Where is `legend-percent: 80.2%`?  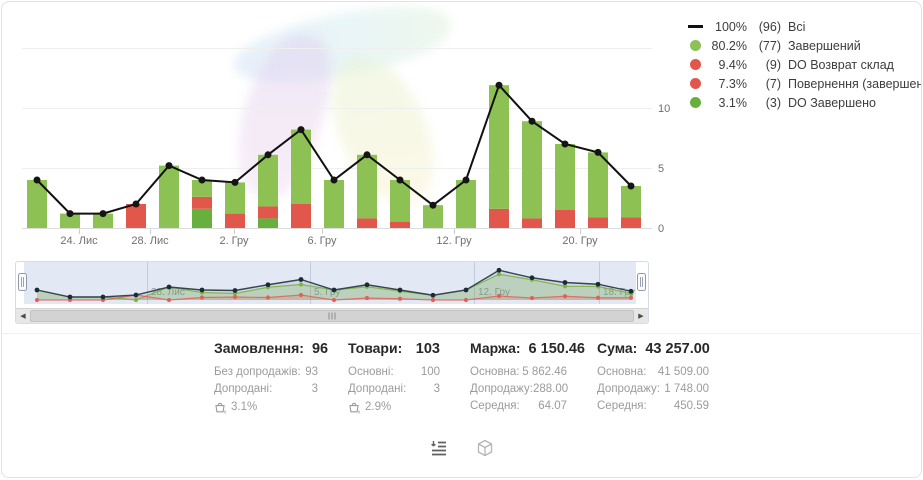 legend-percent: 80.2% is located at coordinates (729, 45).